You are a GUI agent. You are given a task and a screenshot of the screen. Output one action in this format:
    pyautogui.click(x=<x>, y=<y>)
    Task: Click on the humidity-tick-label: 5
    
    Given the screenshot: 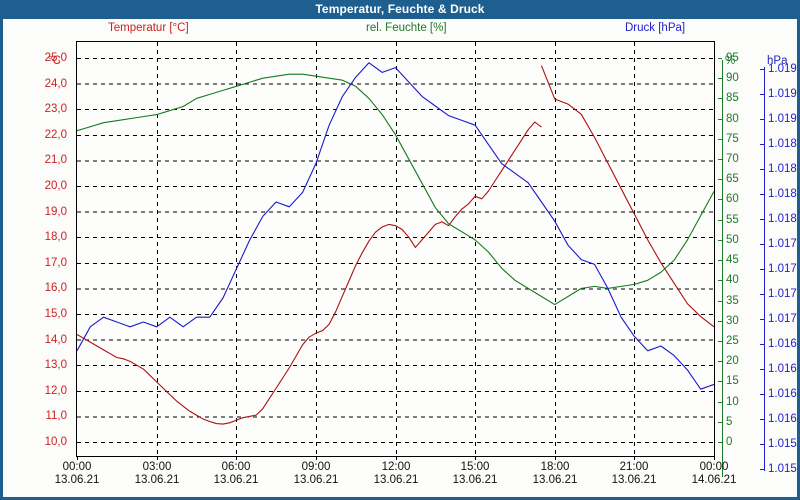 What is the action you would take?
    pyautogui.click(x=729, y=421)
    